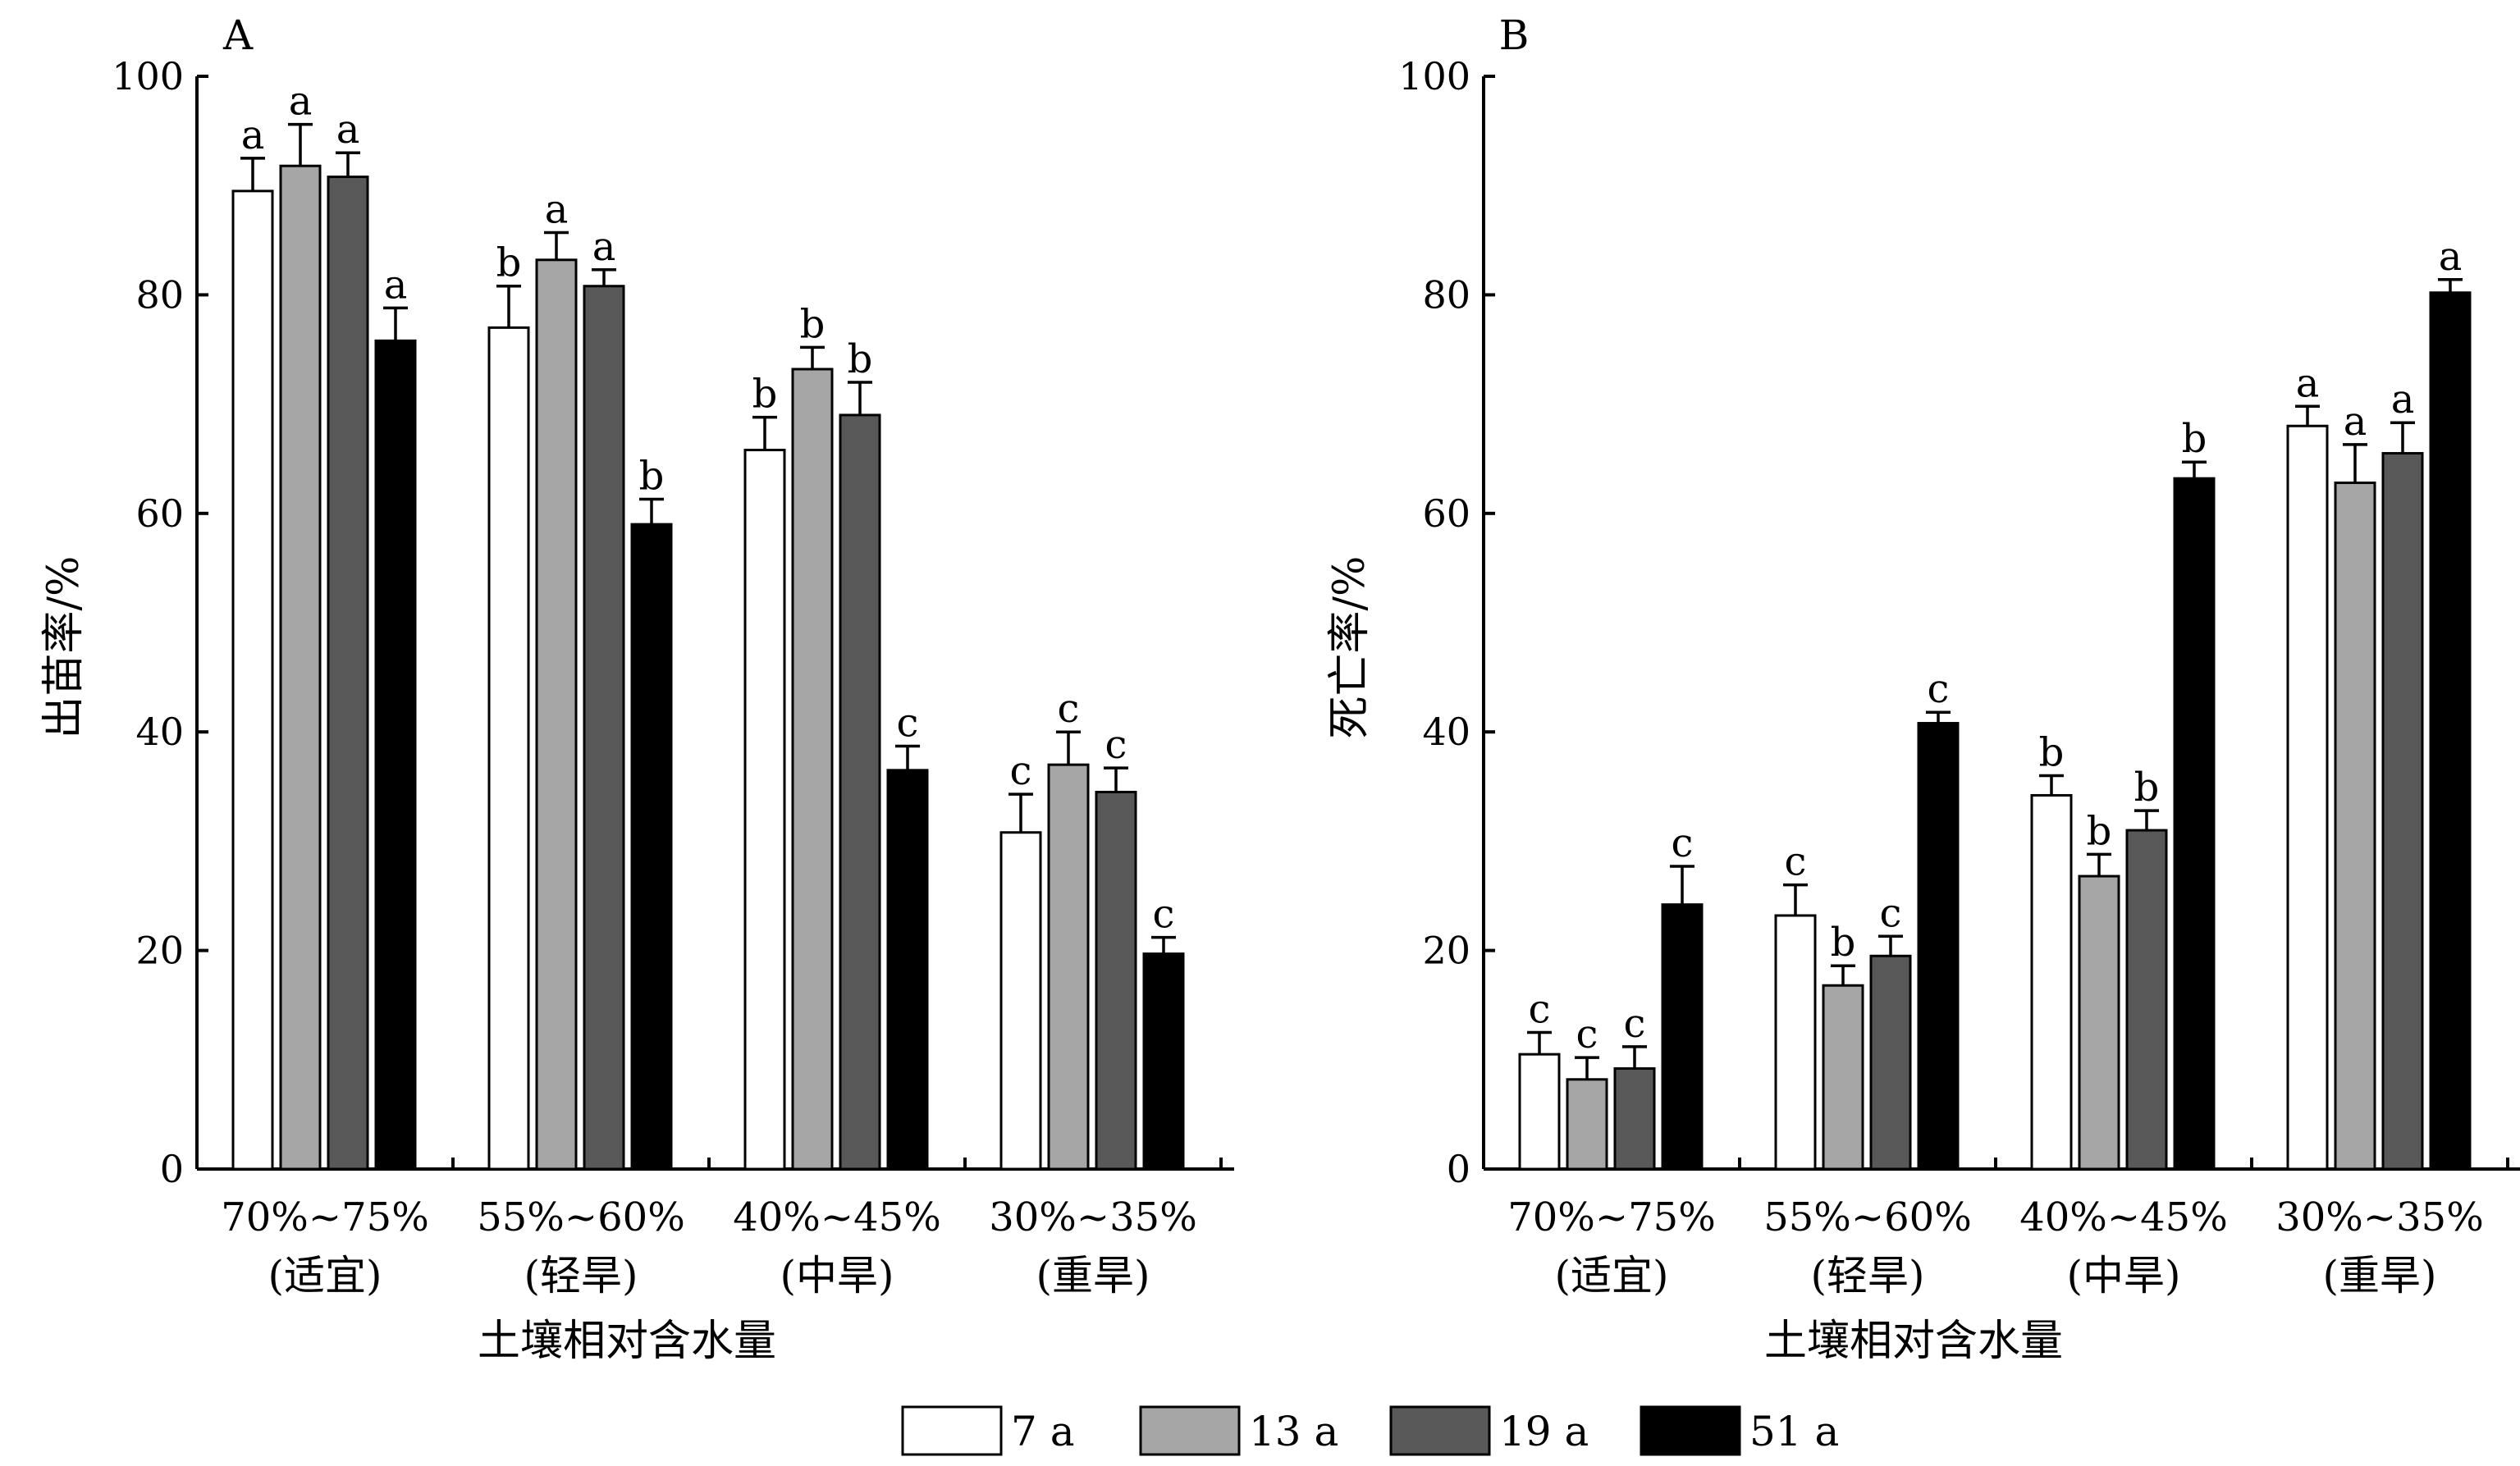  What do you see at coordinates (1349, 647) in the screenshot?
I see `y-axis-label: 死亡率/%` at bounding box center [1349, 647].